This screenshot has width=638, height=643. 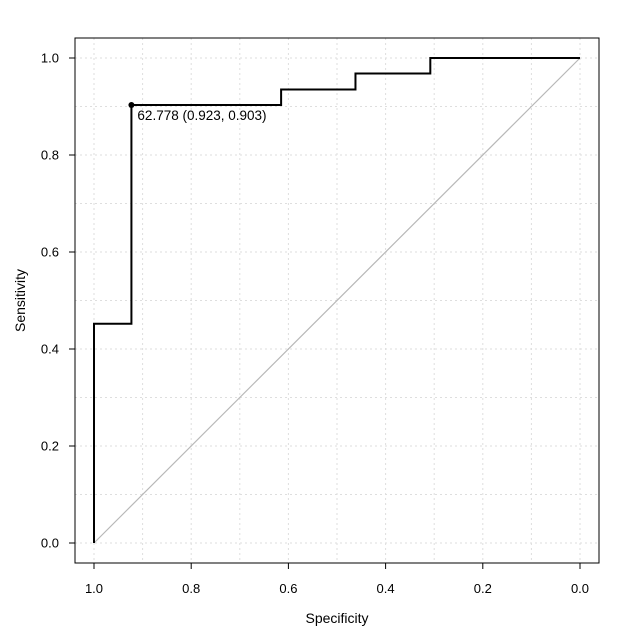 What do you see at coordinates (94, 588) in the screenshot?
I see `x-tick-label: 1.0` at bounding box center [94, 588].